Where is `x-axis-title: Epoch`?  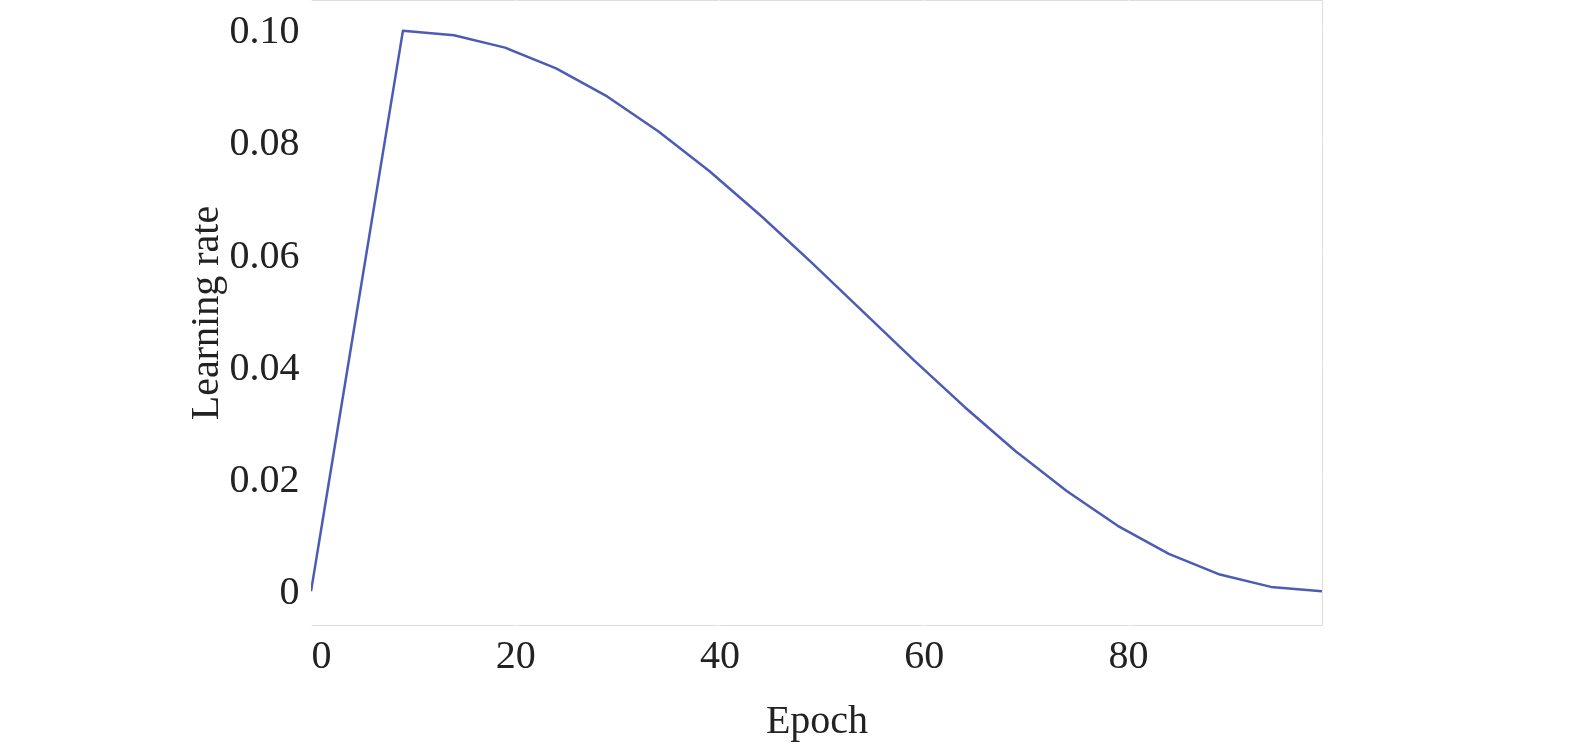
x-axis-title: Epoch is located at coordinates (817, 719).